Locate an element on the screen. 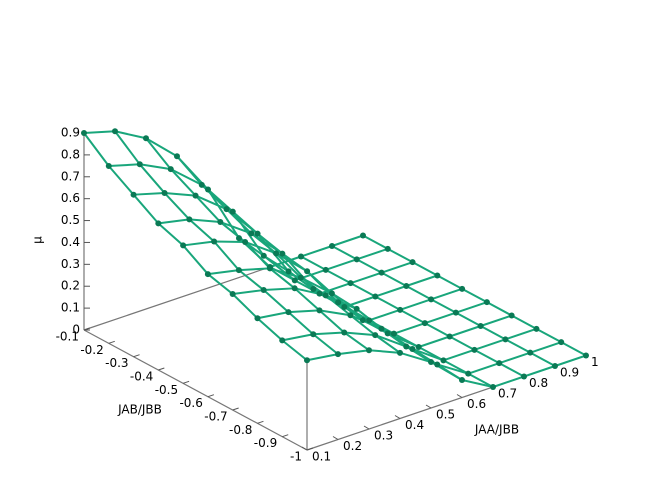 Image resolution: width=667 pixels, height=500 pixels. x-tick-label: 0.9 is located at coordinates (569, 373).